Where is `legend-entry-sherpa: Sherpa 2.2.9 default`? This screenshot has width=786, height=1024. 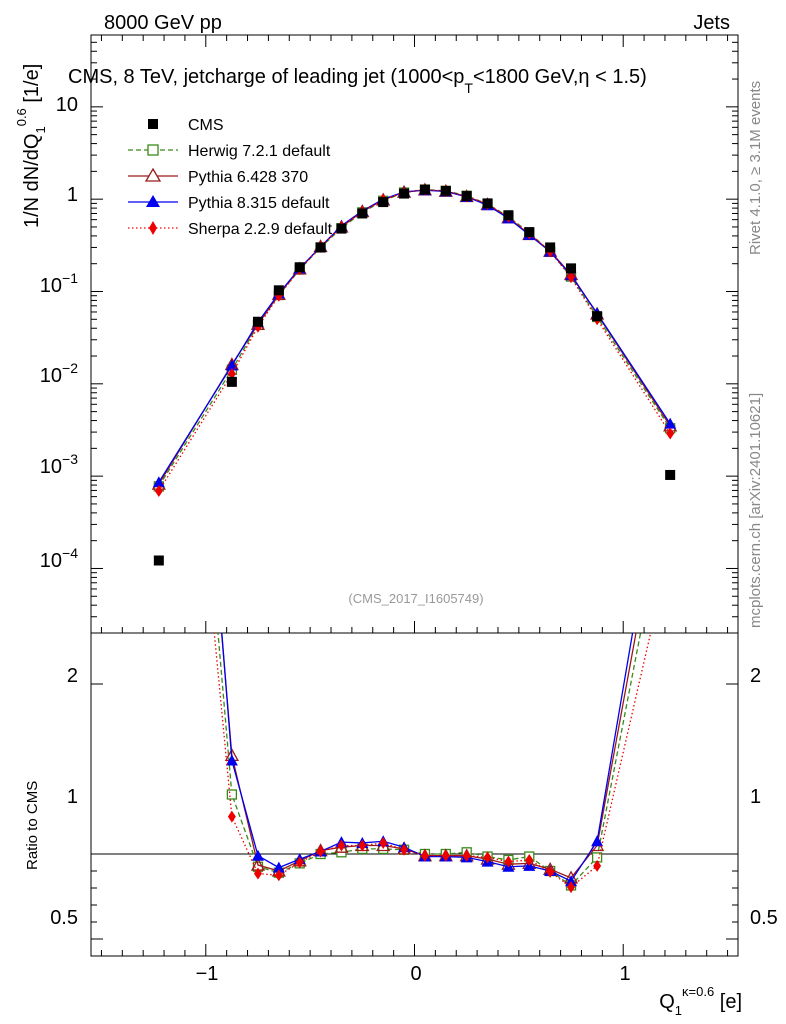
legend-entry-sherpa: Sherpa 2.2.9 default is located at coordinates (230, 229).